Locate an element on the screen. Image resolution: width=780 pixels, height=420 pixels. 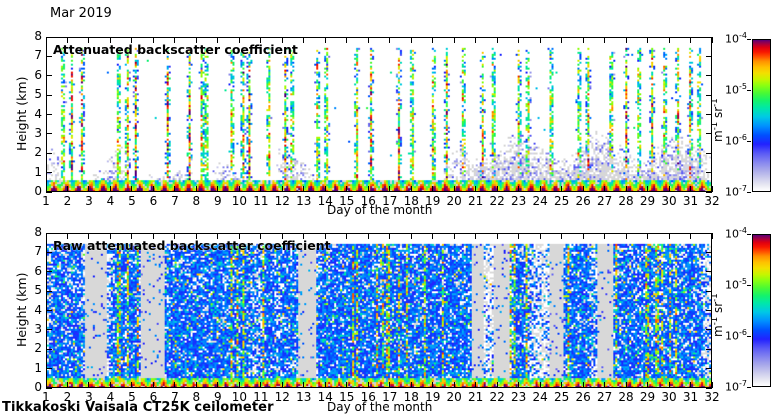
x-tick-label: 26 is located at coordinates (583, 397).